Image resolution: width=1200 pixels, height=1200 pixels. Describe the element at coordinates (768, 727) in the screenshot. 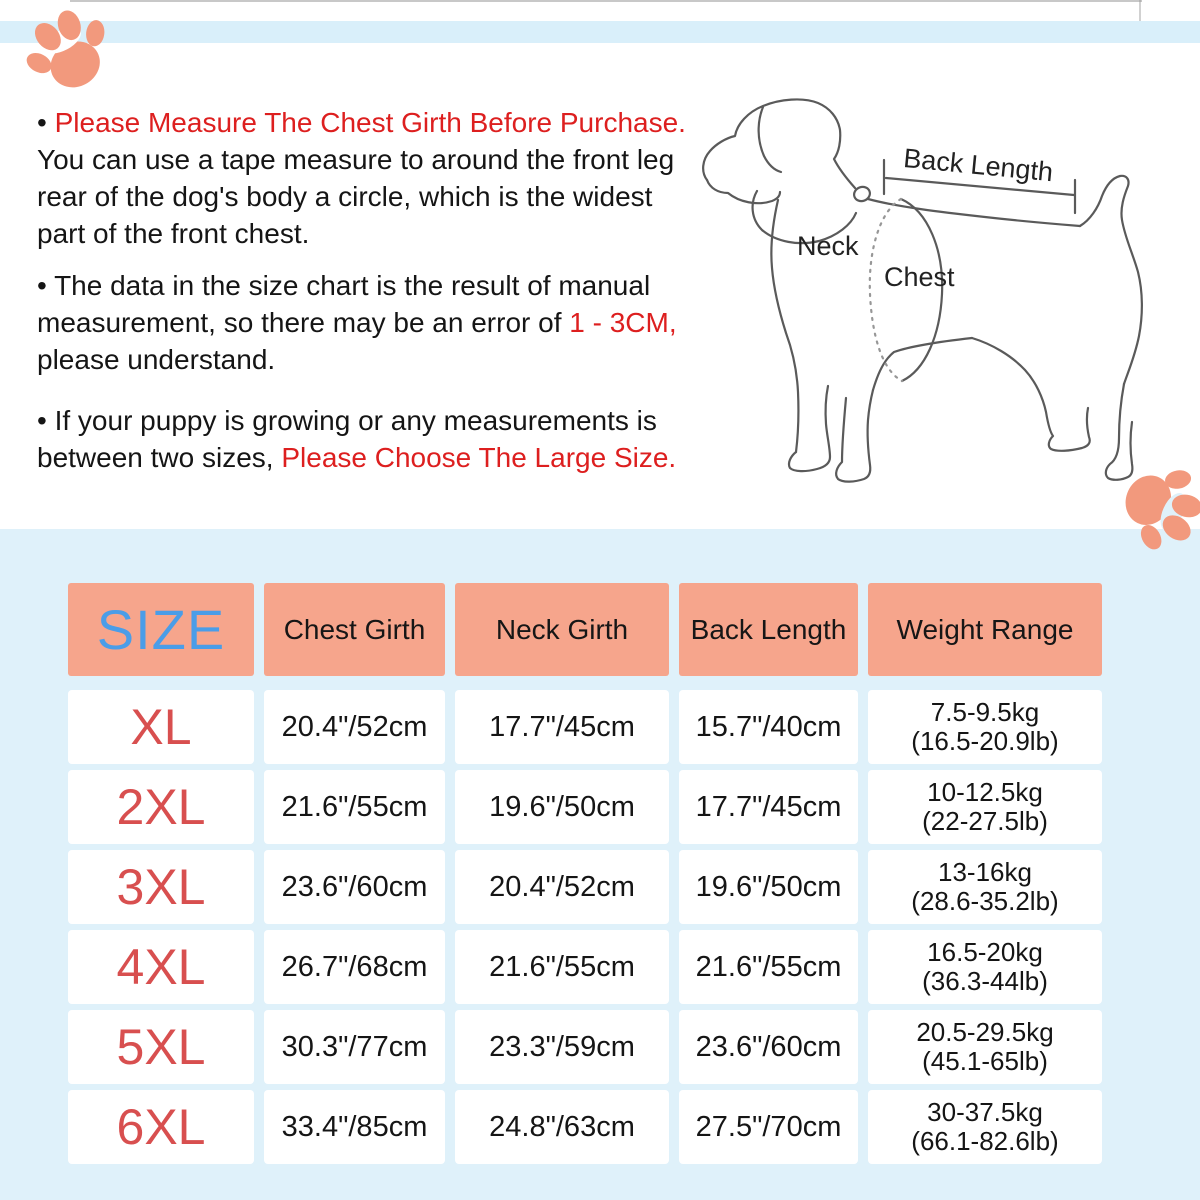

I see `back-length-cell: 15.7"/40cm` at that location.